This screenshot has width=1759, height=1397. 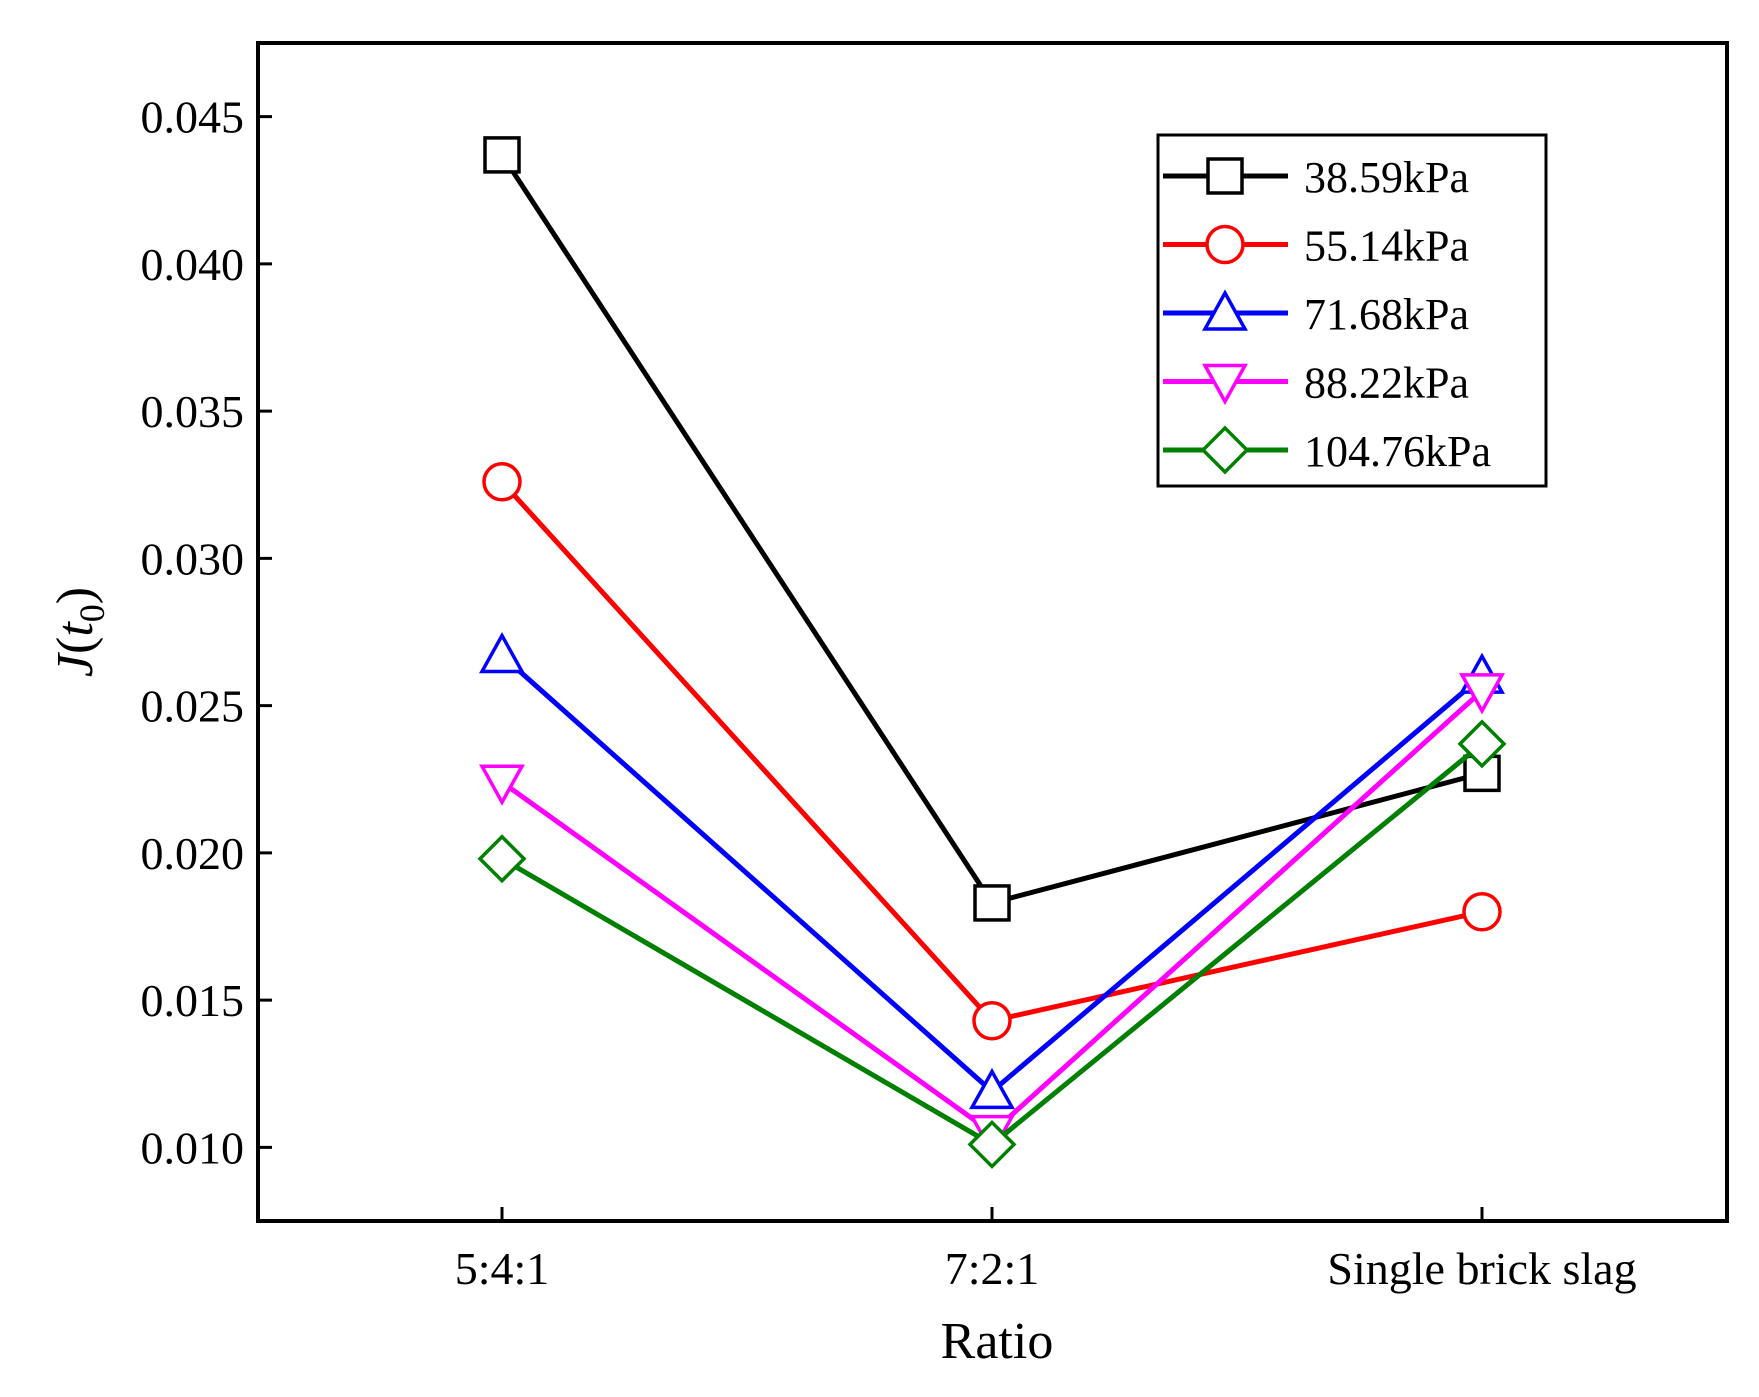 What do you see at coordinates (997, 1341) in the screenshot?
I see `x-axis-title: Ratio` at bounding box center [997, 1341].